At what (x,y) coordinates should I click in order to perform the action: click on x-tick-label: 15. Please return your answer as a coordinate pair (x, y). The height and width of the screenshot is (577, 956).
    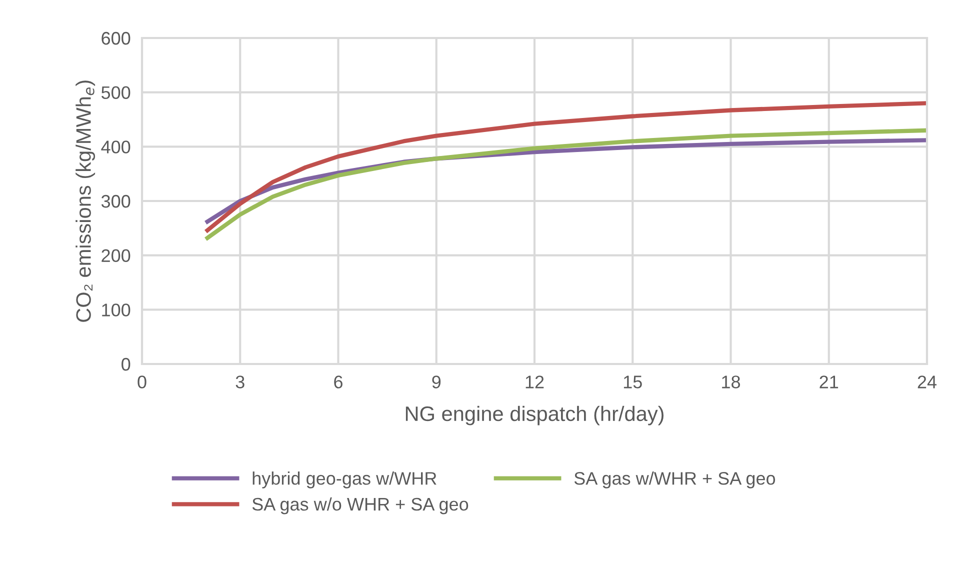
    Looking at the image, I should click on (633, 382).